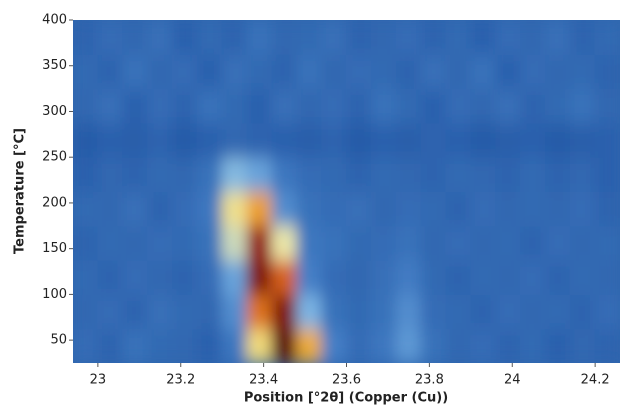 The height and width of the screenshot is (413, 621). I want to click on y-tick-label: 200, so click(54, 202).